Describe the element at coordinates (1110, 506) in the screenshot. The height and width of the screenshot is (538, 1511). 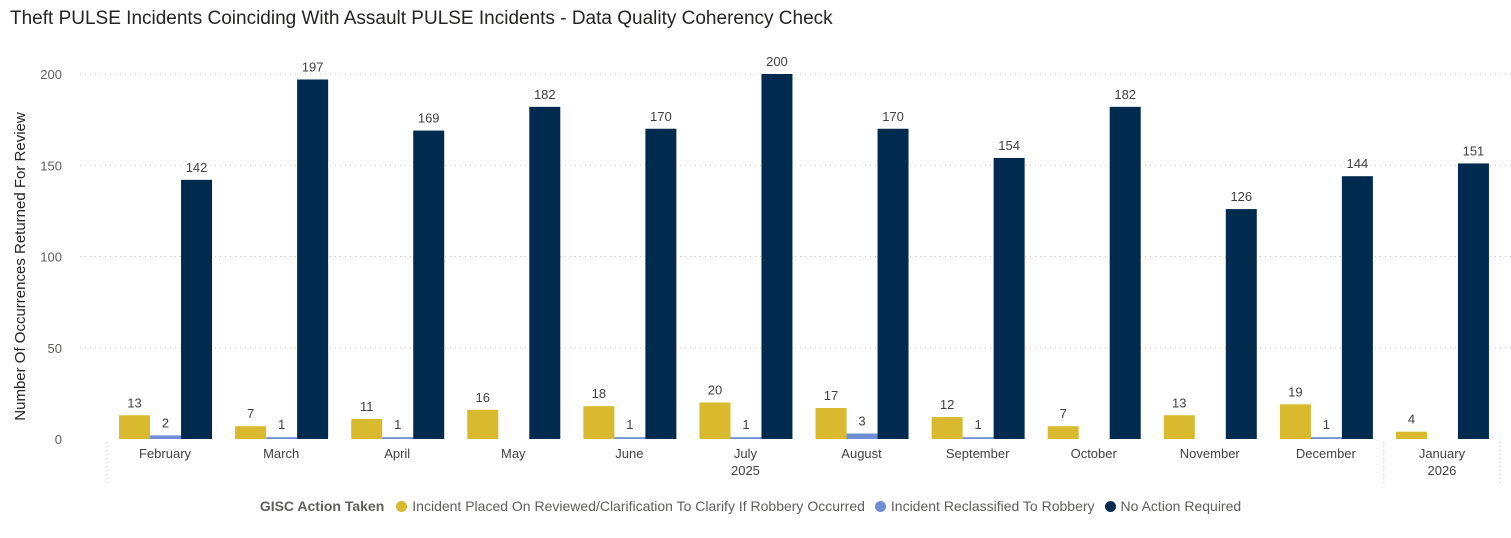
I see `legend-swatch-no-action` at that location.